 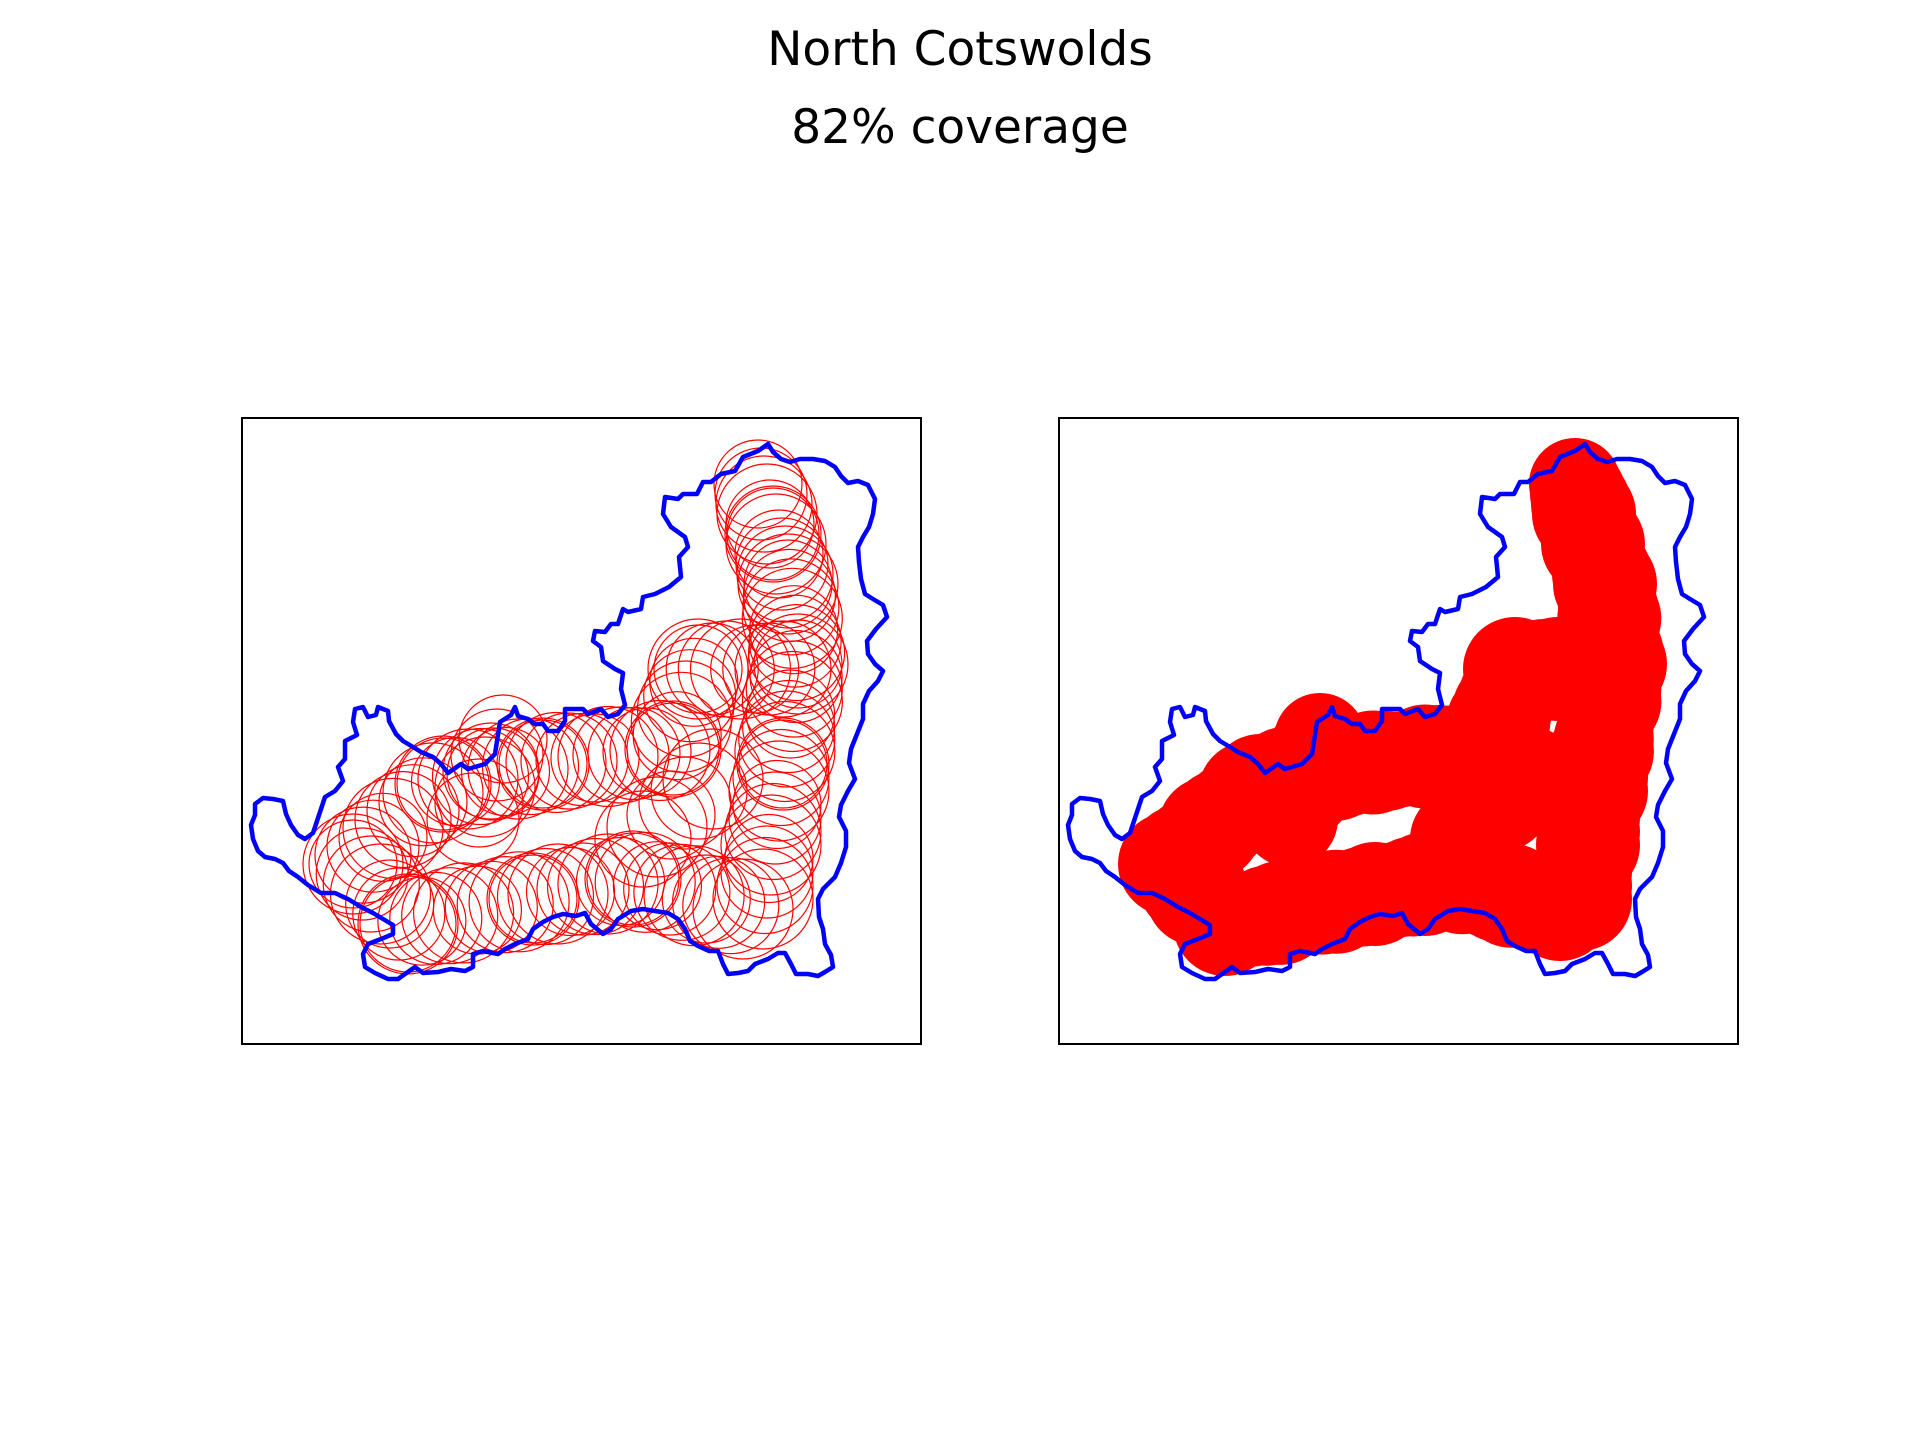 I want to click on outline-map-svg, so click(x=569, y=710).